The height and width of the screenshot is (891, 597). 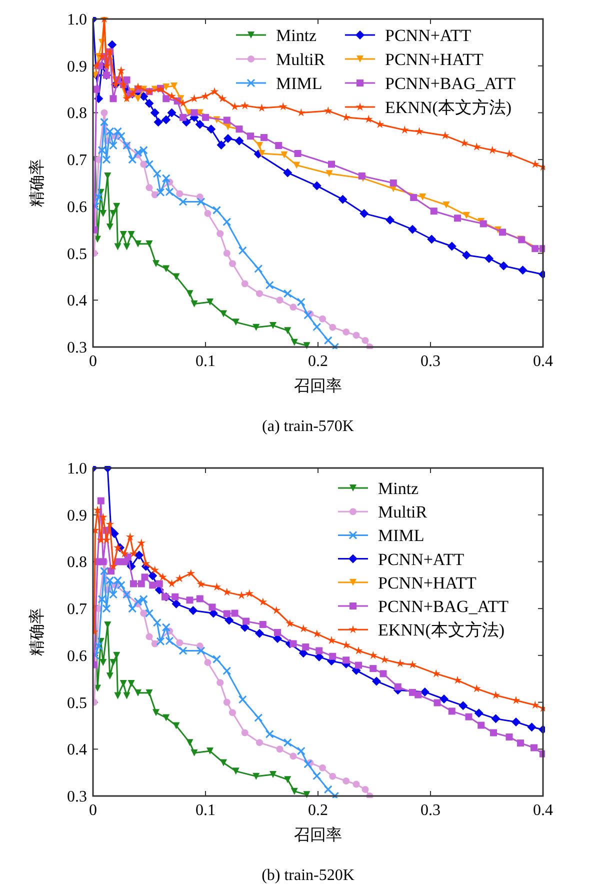 What do you see at coordinates (308, 426) in the screenshot?
I see `text: (a) train-570K` at bounding box center [308, 426].